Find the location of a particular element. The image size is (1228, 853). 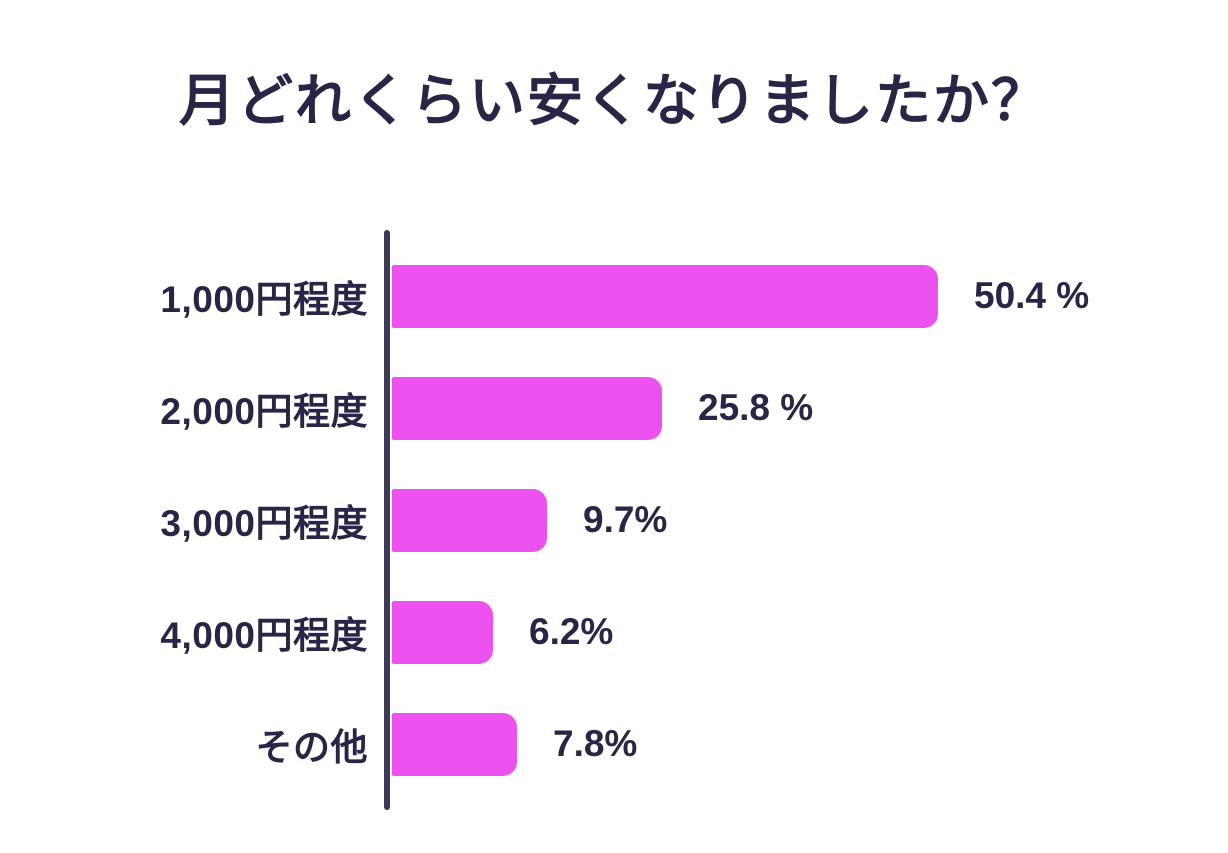

bar-row: 1,000円程度 50.4 % is located at coordinates (614, 296).